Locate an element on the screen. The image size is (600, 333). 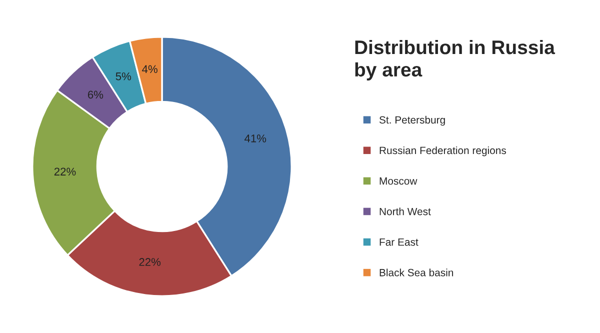
data-label: 41% is located at coordinates (255, 138).